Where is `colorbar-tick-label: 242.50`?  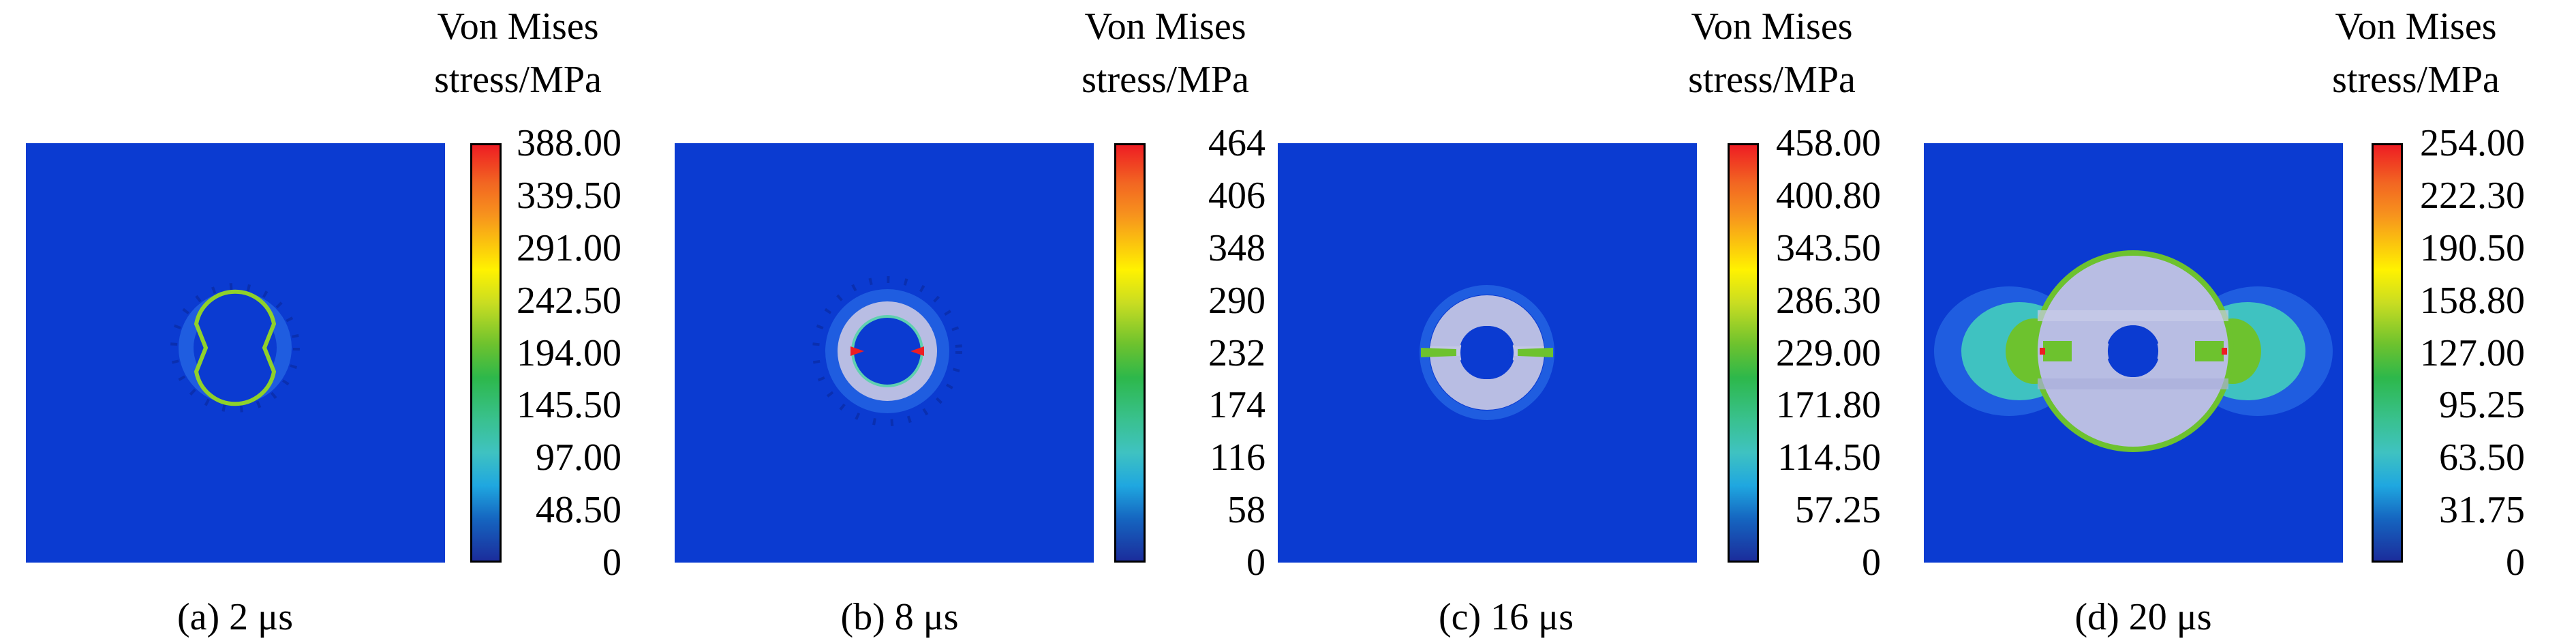 colorbar-tick-label: 242.50 is located at coordinates (569, 301).